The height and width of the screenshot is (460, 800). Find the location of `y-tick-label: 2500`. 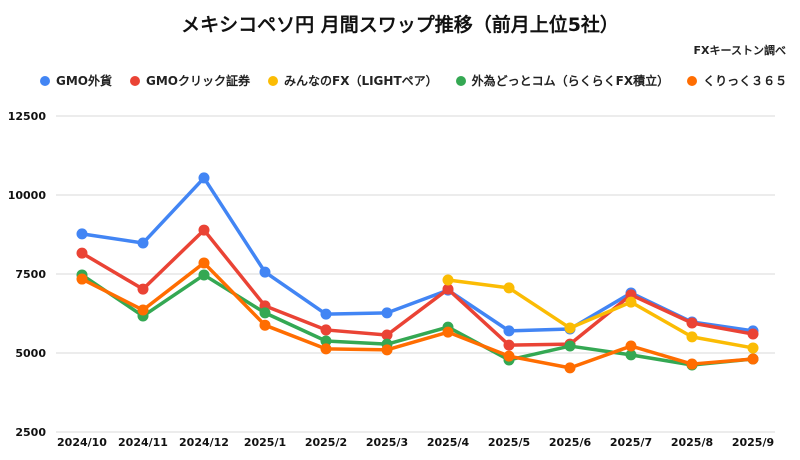

y-tick-label: 2500 is located at coordinates (30, 432).